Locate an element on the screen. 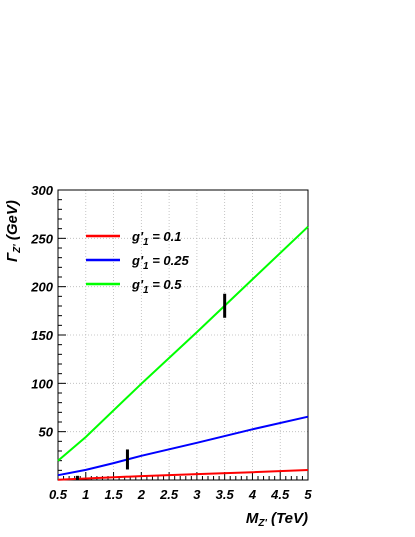  y-tick-label: 150 is located at coordinates (42, 335).